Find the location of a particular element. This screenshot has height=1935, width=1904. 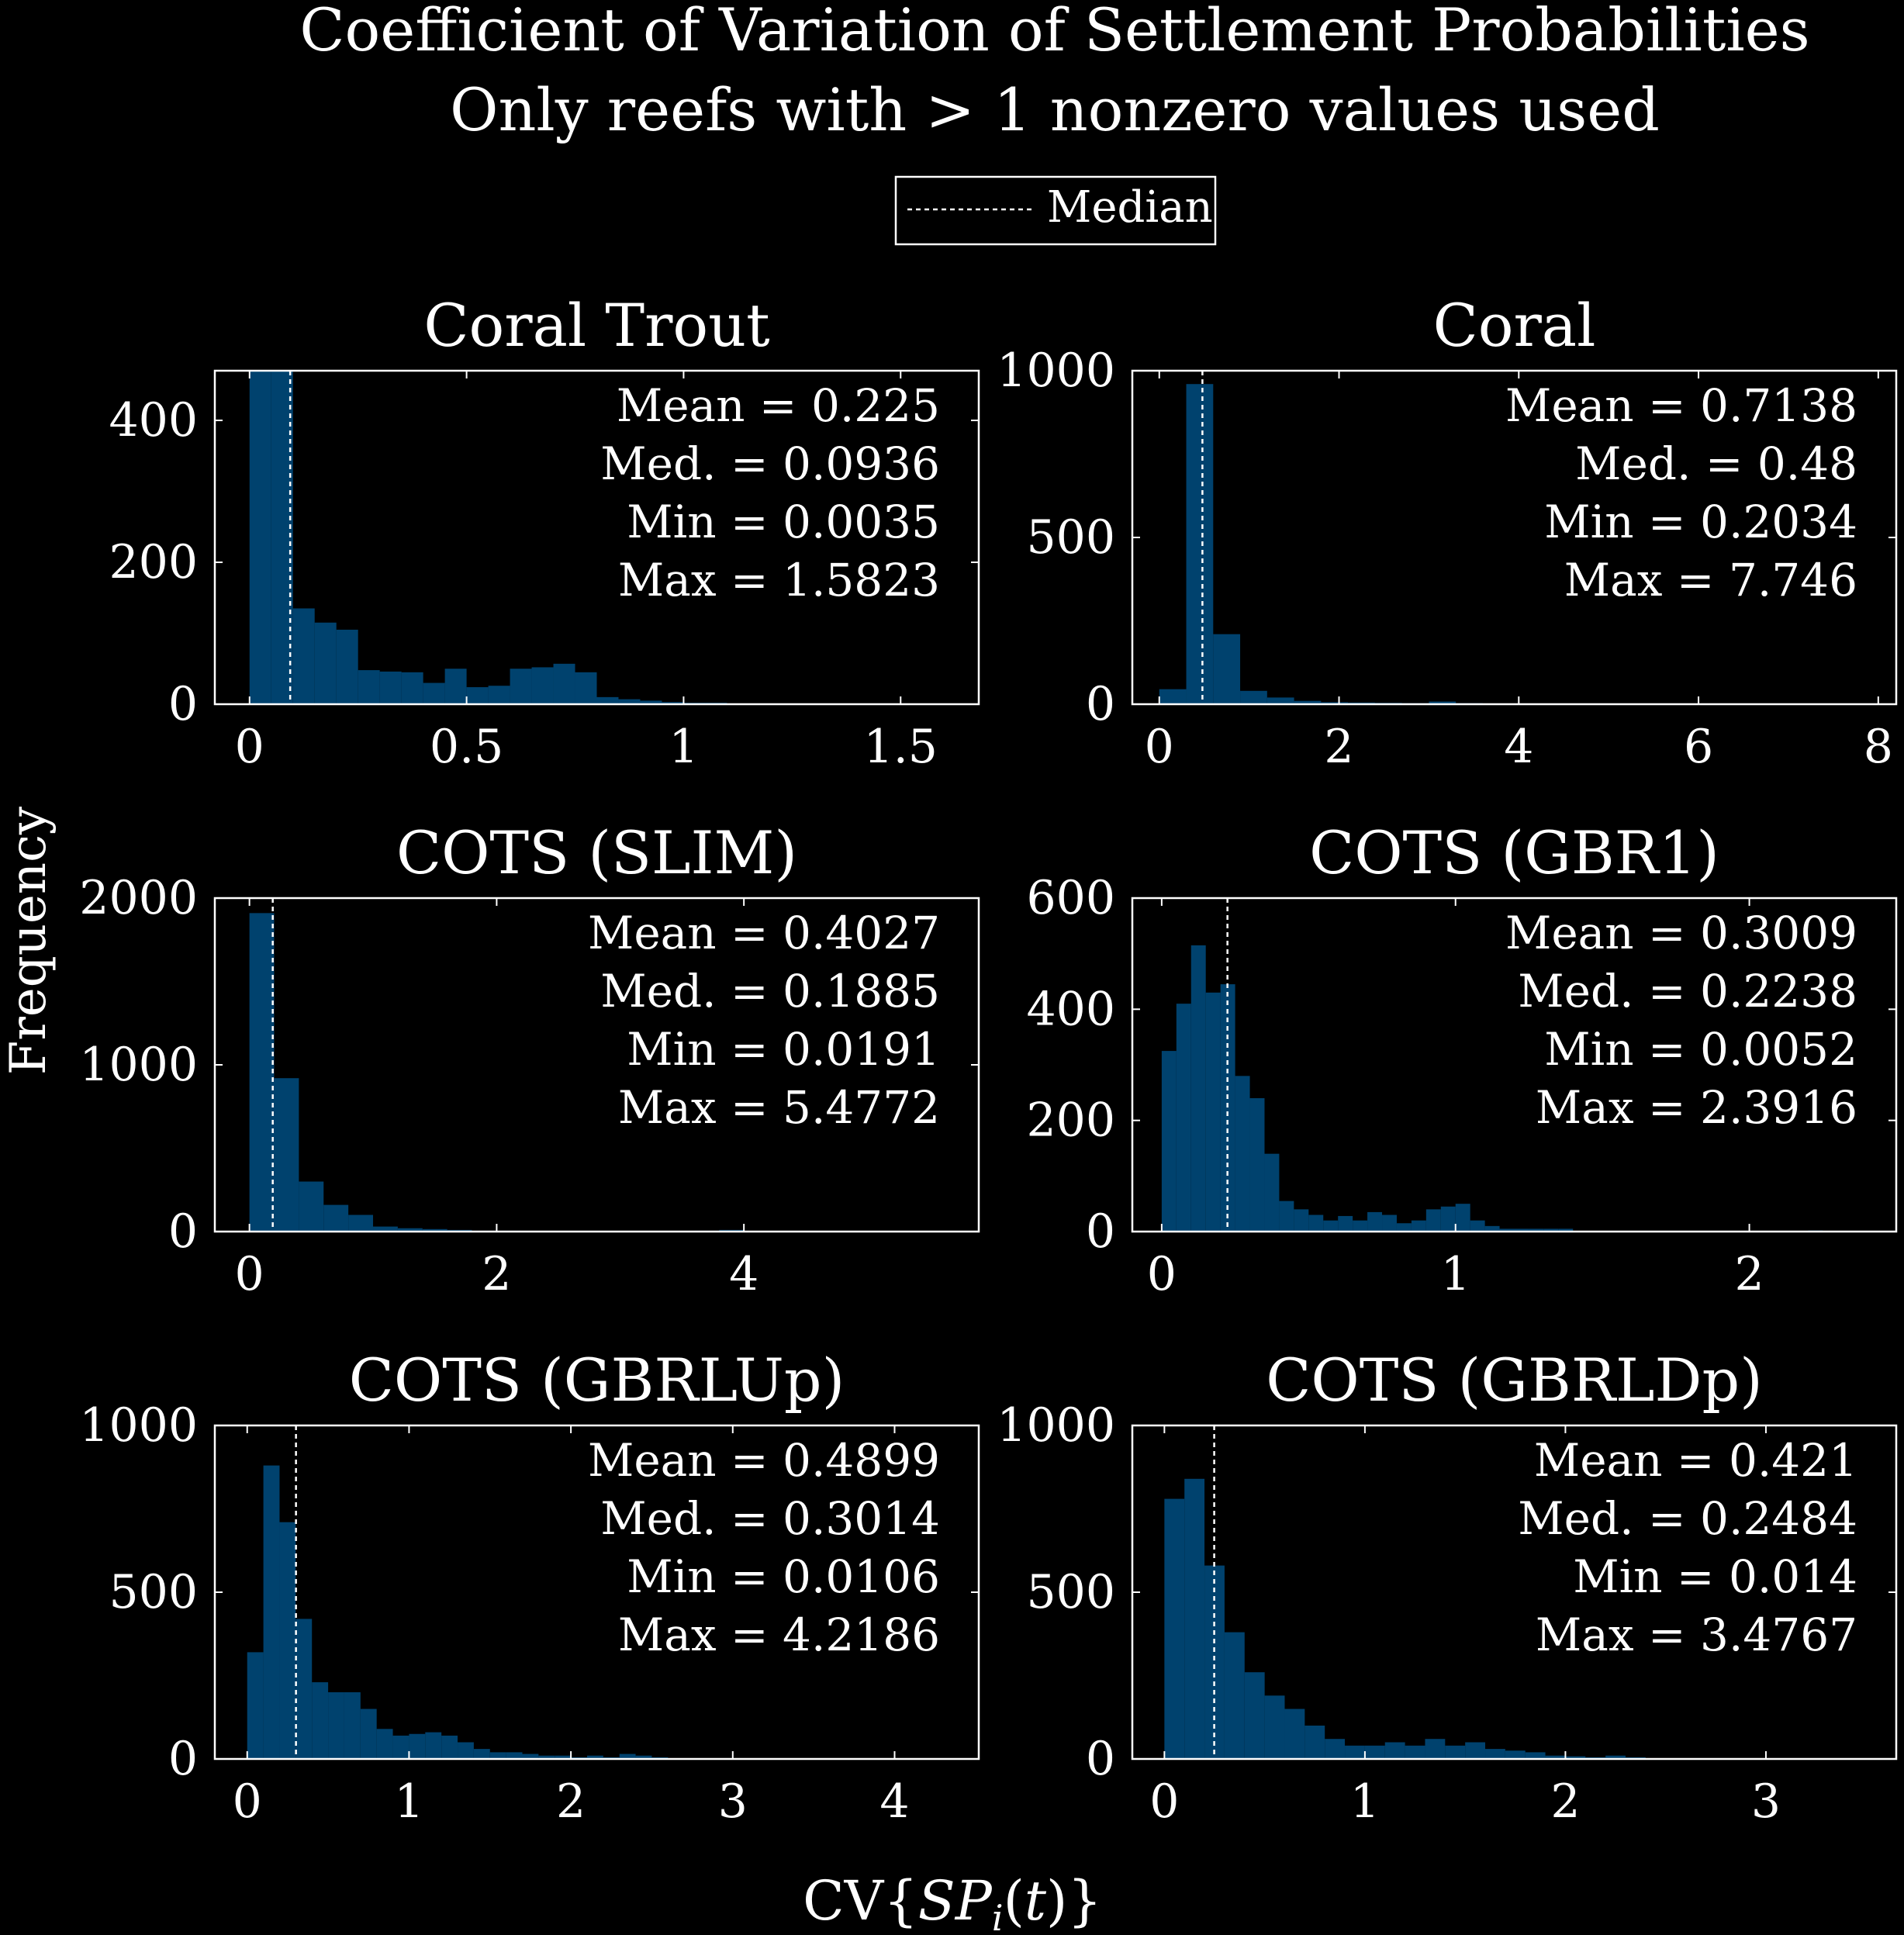

y-tick-label: 400 is located at coordinates (1070, 1009).